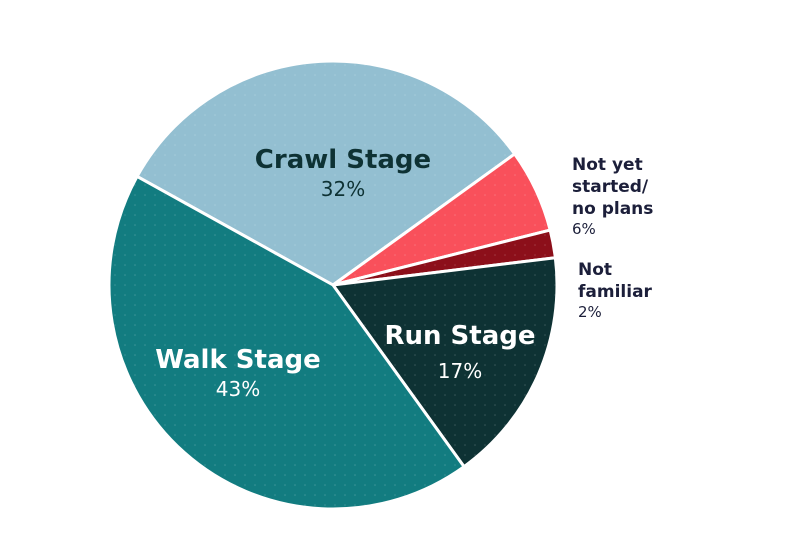 The image size is (800, 533). Describe the element at coordinates (590, 312) in the screenshot. I see `slice-value-not-familiar: 2%` at that location.